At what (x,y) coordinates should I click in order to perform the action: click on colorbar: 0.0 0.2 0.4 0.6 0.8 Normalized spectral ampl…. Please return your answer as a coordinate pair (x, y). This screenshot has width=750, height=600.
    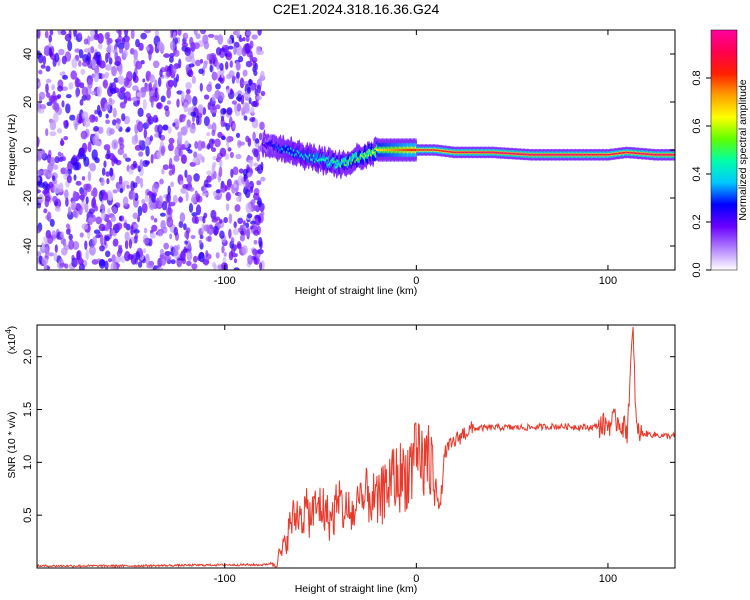
    Looking at the image, I should click on (720, 153).